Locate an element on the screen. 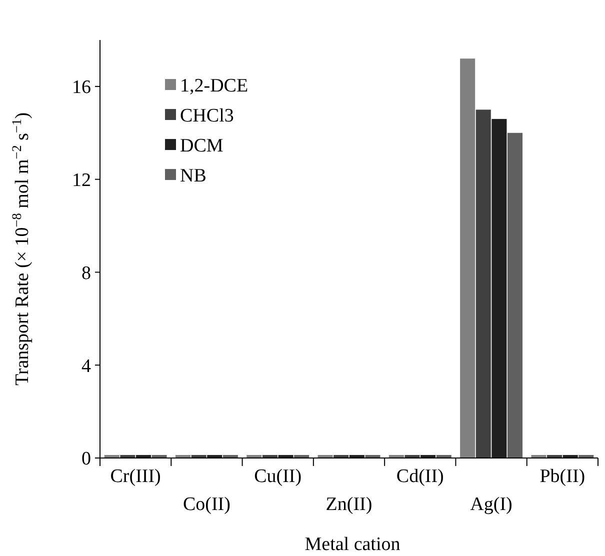 This screenshot has height=556, width=605. legend-label: 1,2-DCE is located at coordinates (214, 86).